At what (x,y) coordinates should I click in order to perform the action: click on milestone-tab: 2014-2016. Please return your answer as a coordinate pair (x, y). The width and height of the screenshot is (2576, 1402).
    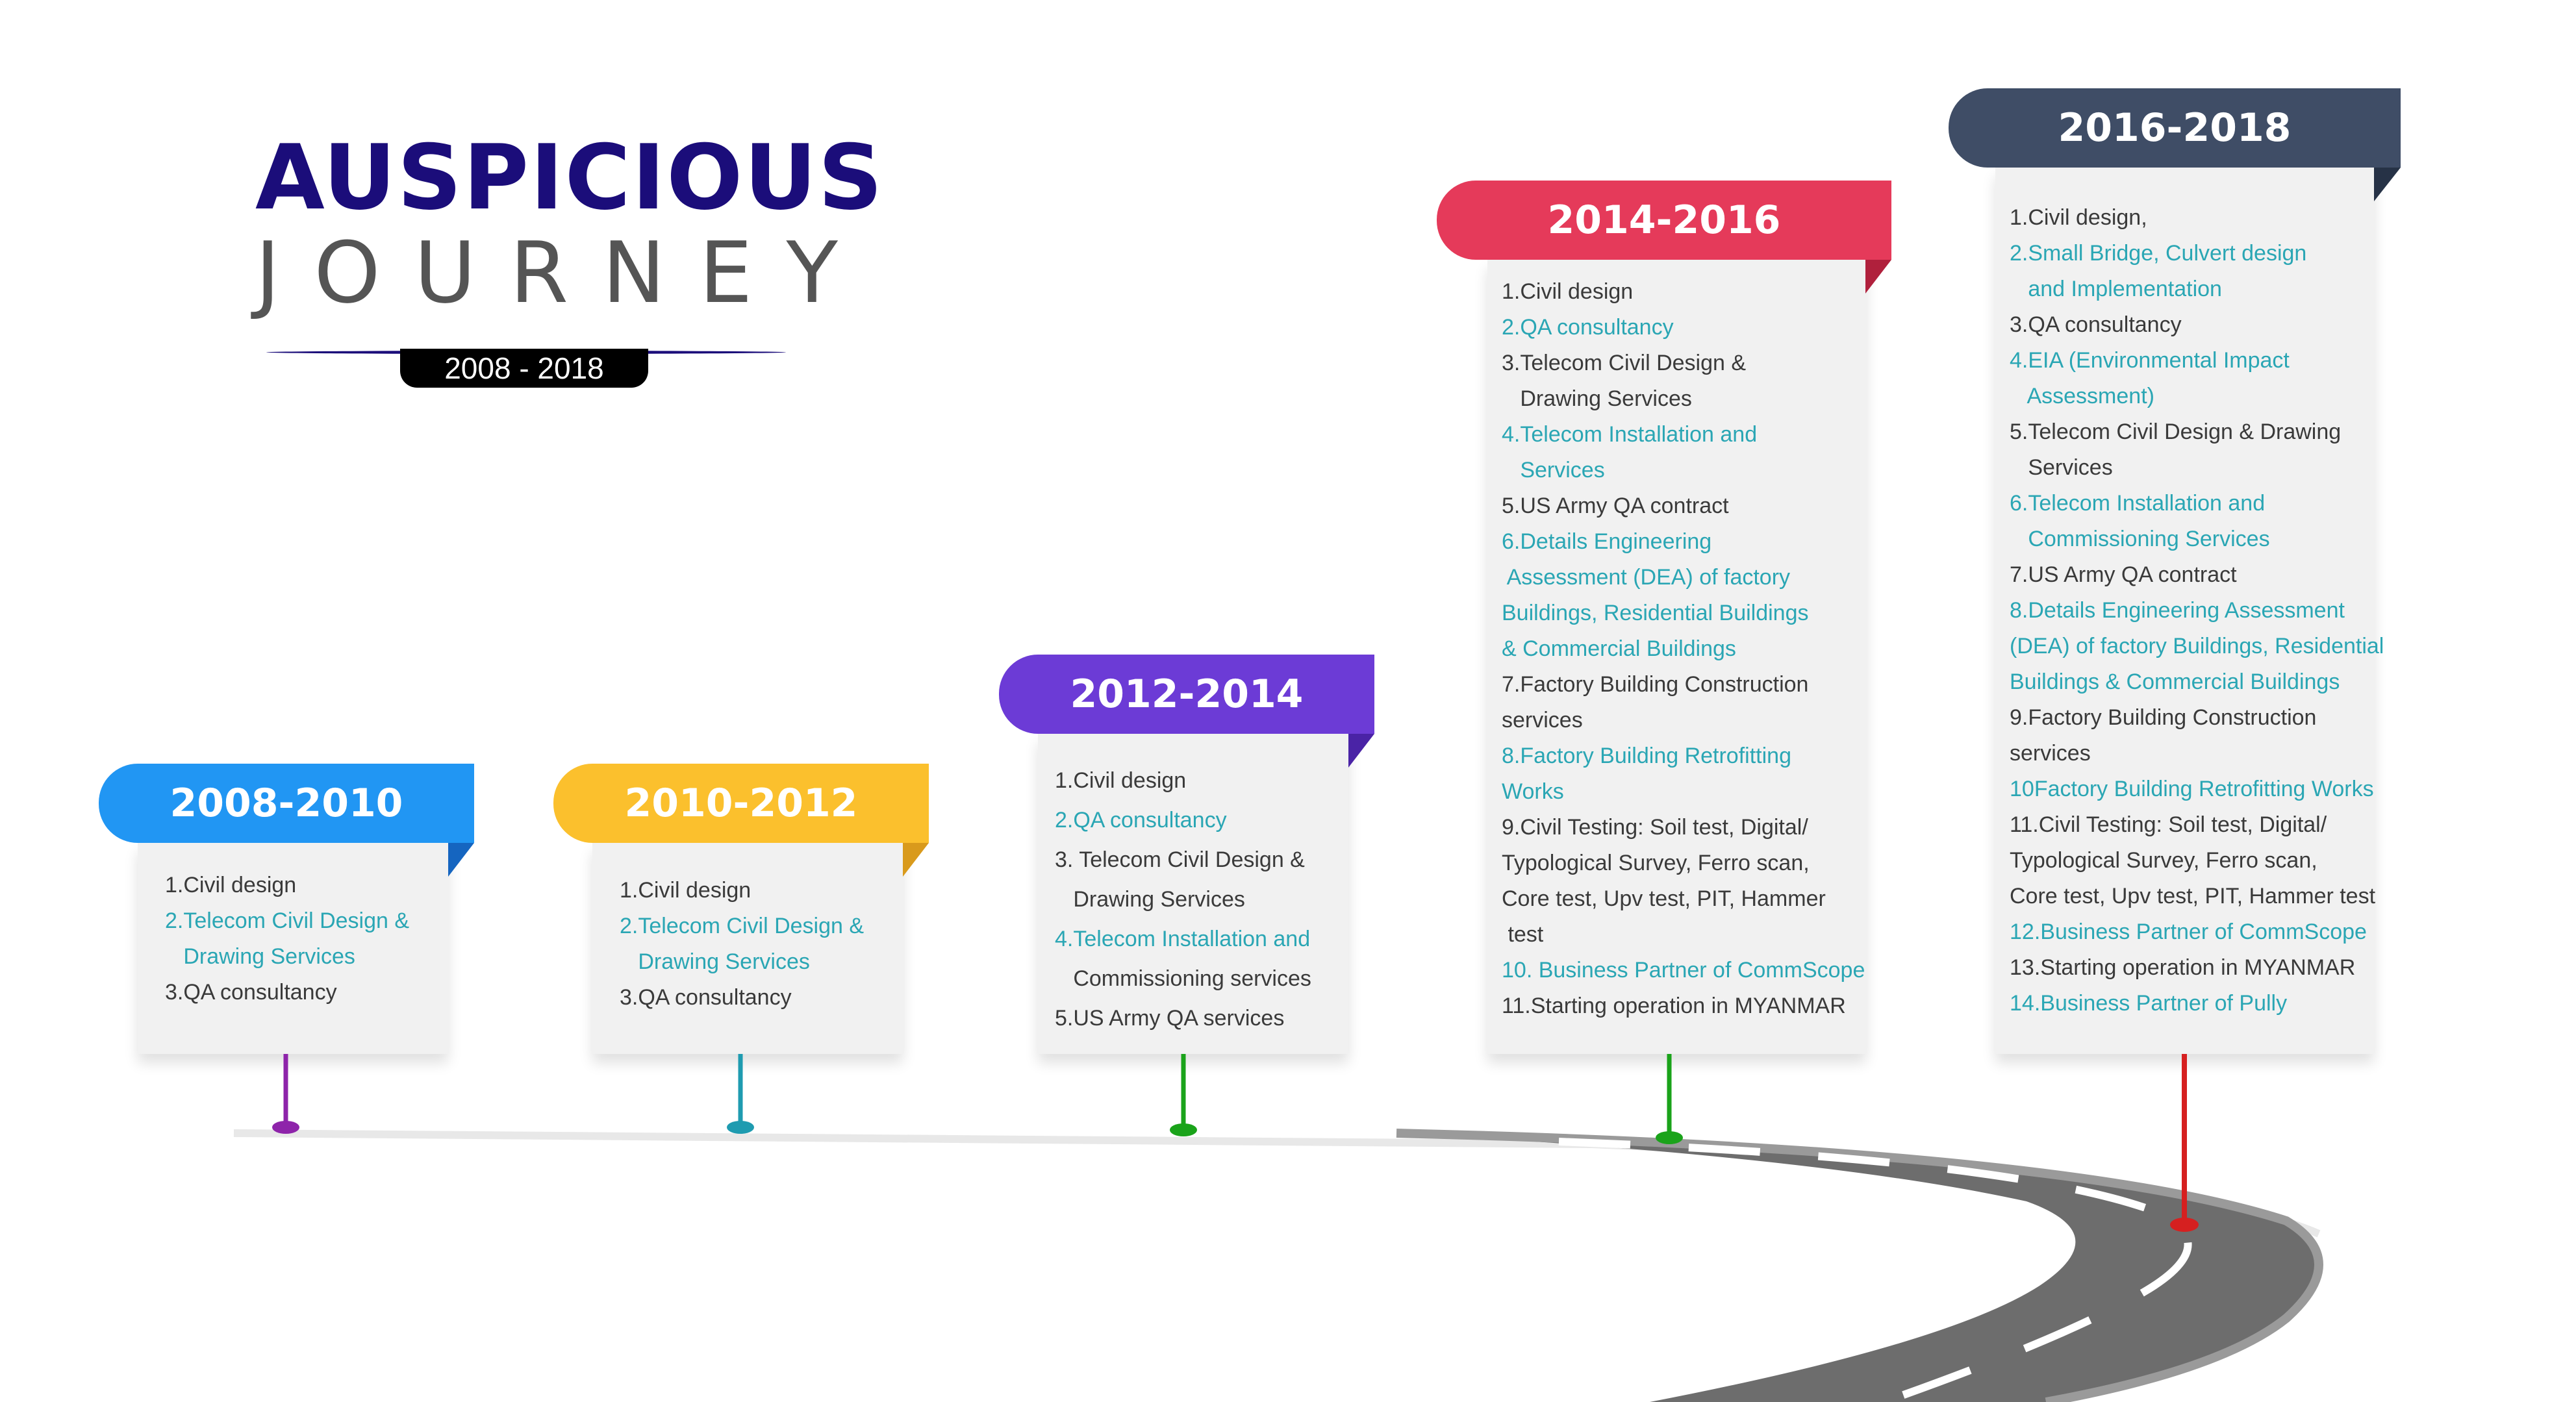
    Looking at the image, I should click on (1664, 220).